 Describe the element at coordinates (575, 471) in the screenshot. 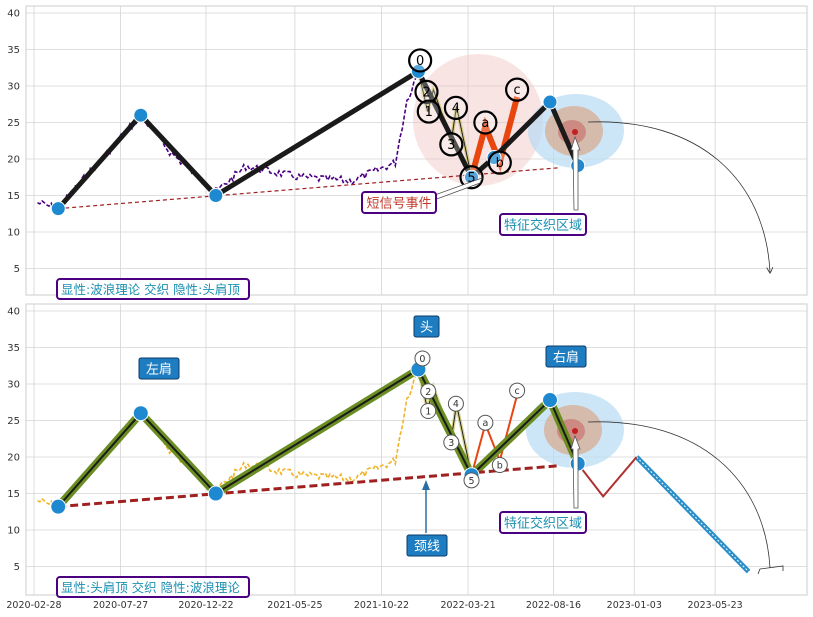

I see `bottom-feature-arrow` at that location.